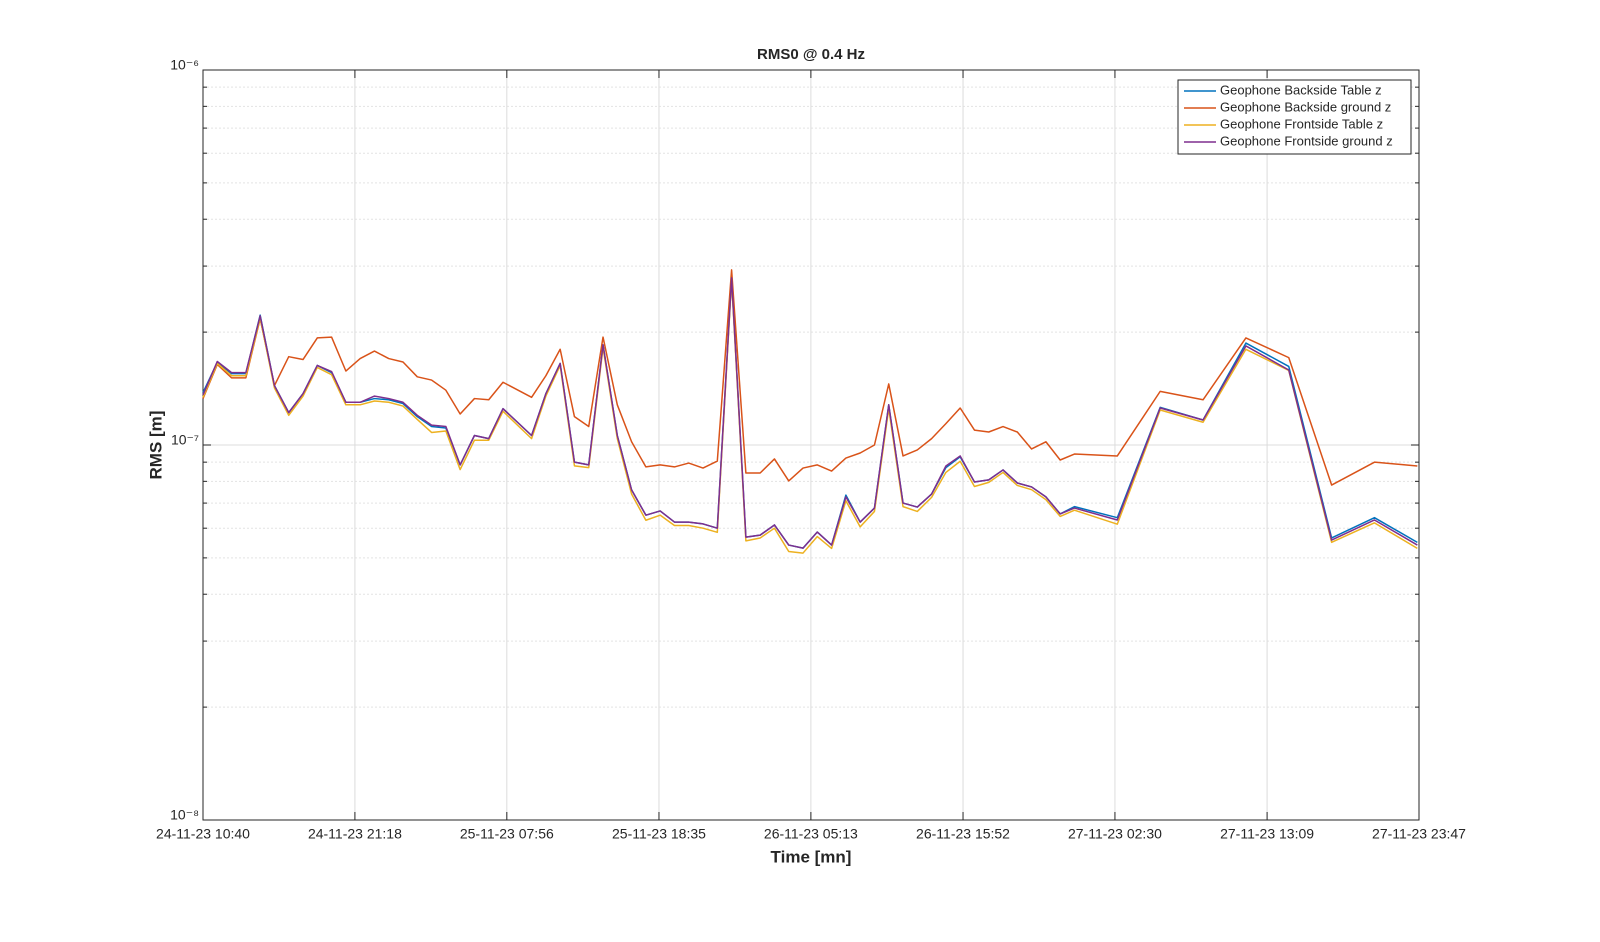 This screenshot has height=942, width=1600. Describe the element at coordinates (963, 834) in the screenshot. I see `x-tick-label: 26-11-23 15:52` at that location.